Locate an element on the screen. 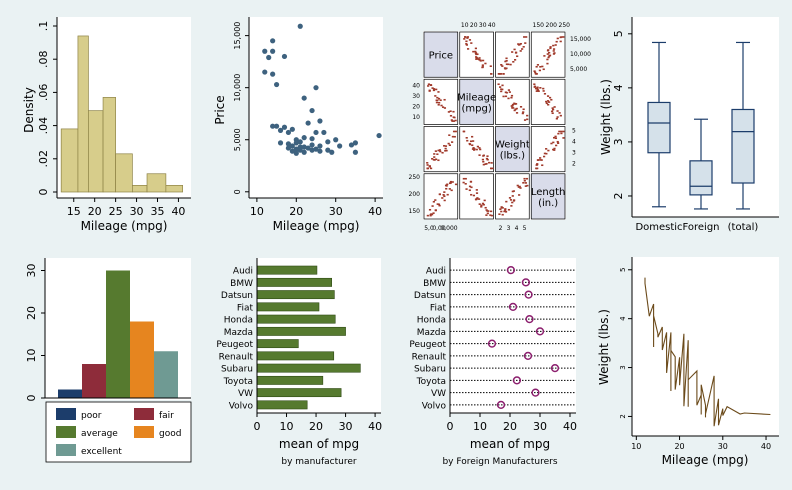 This screenshot has height=490, width=792. mpg-dot-BMW is located at coordinates (526, 282).